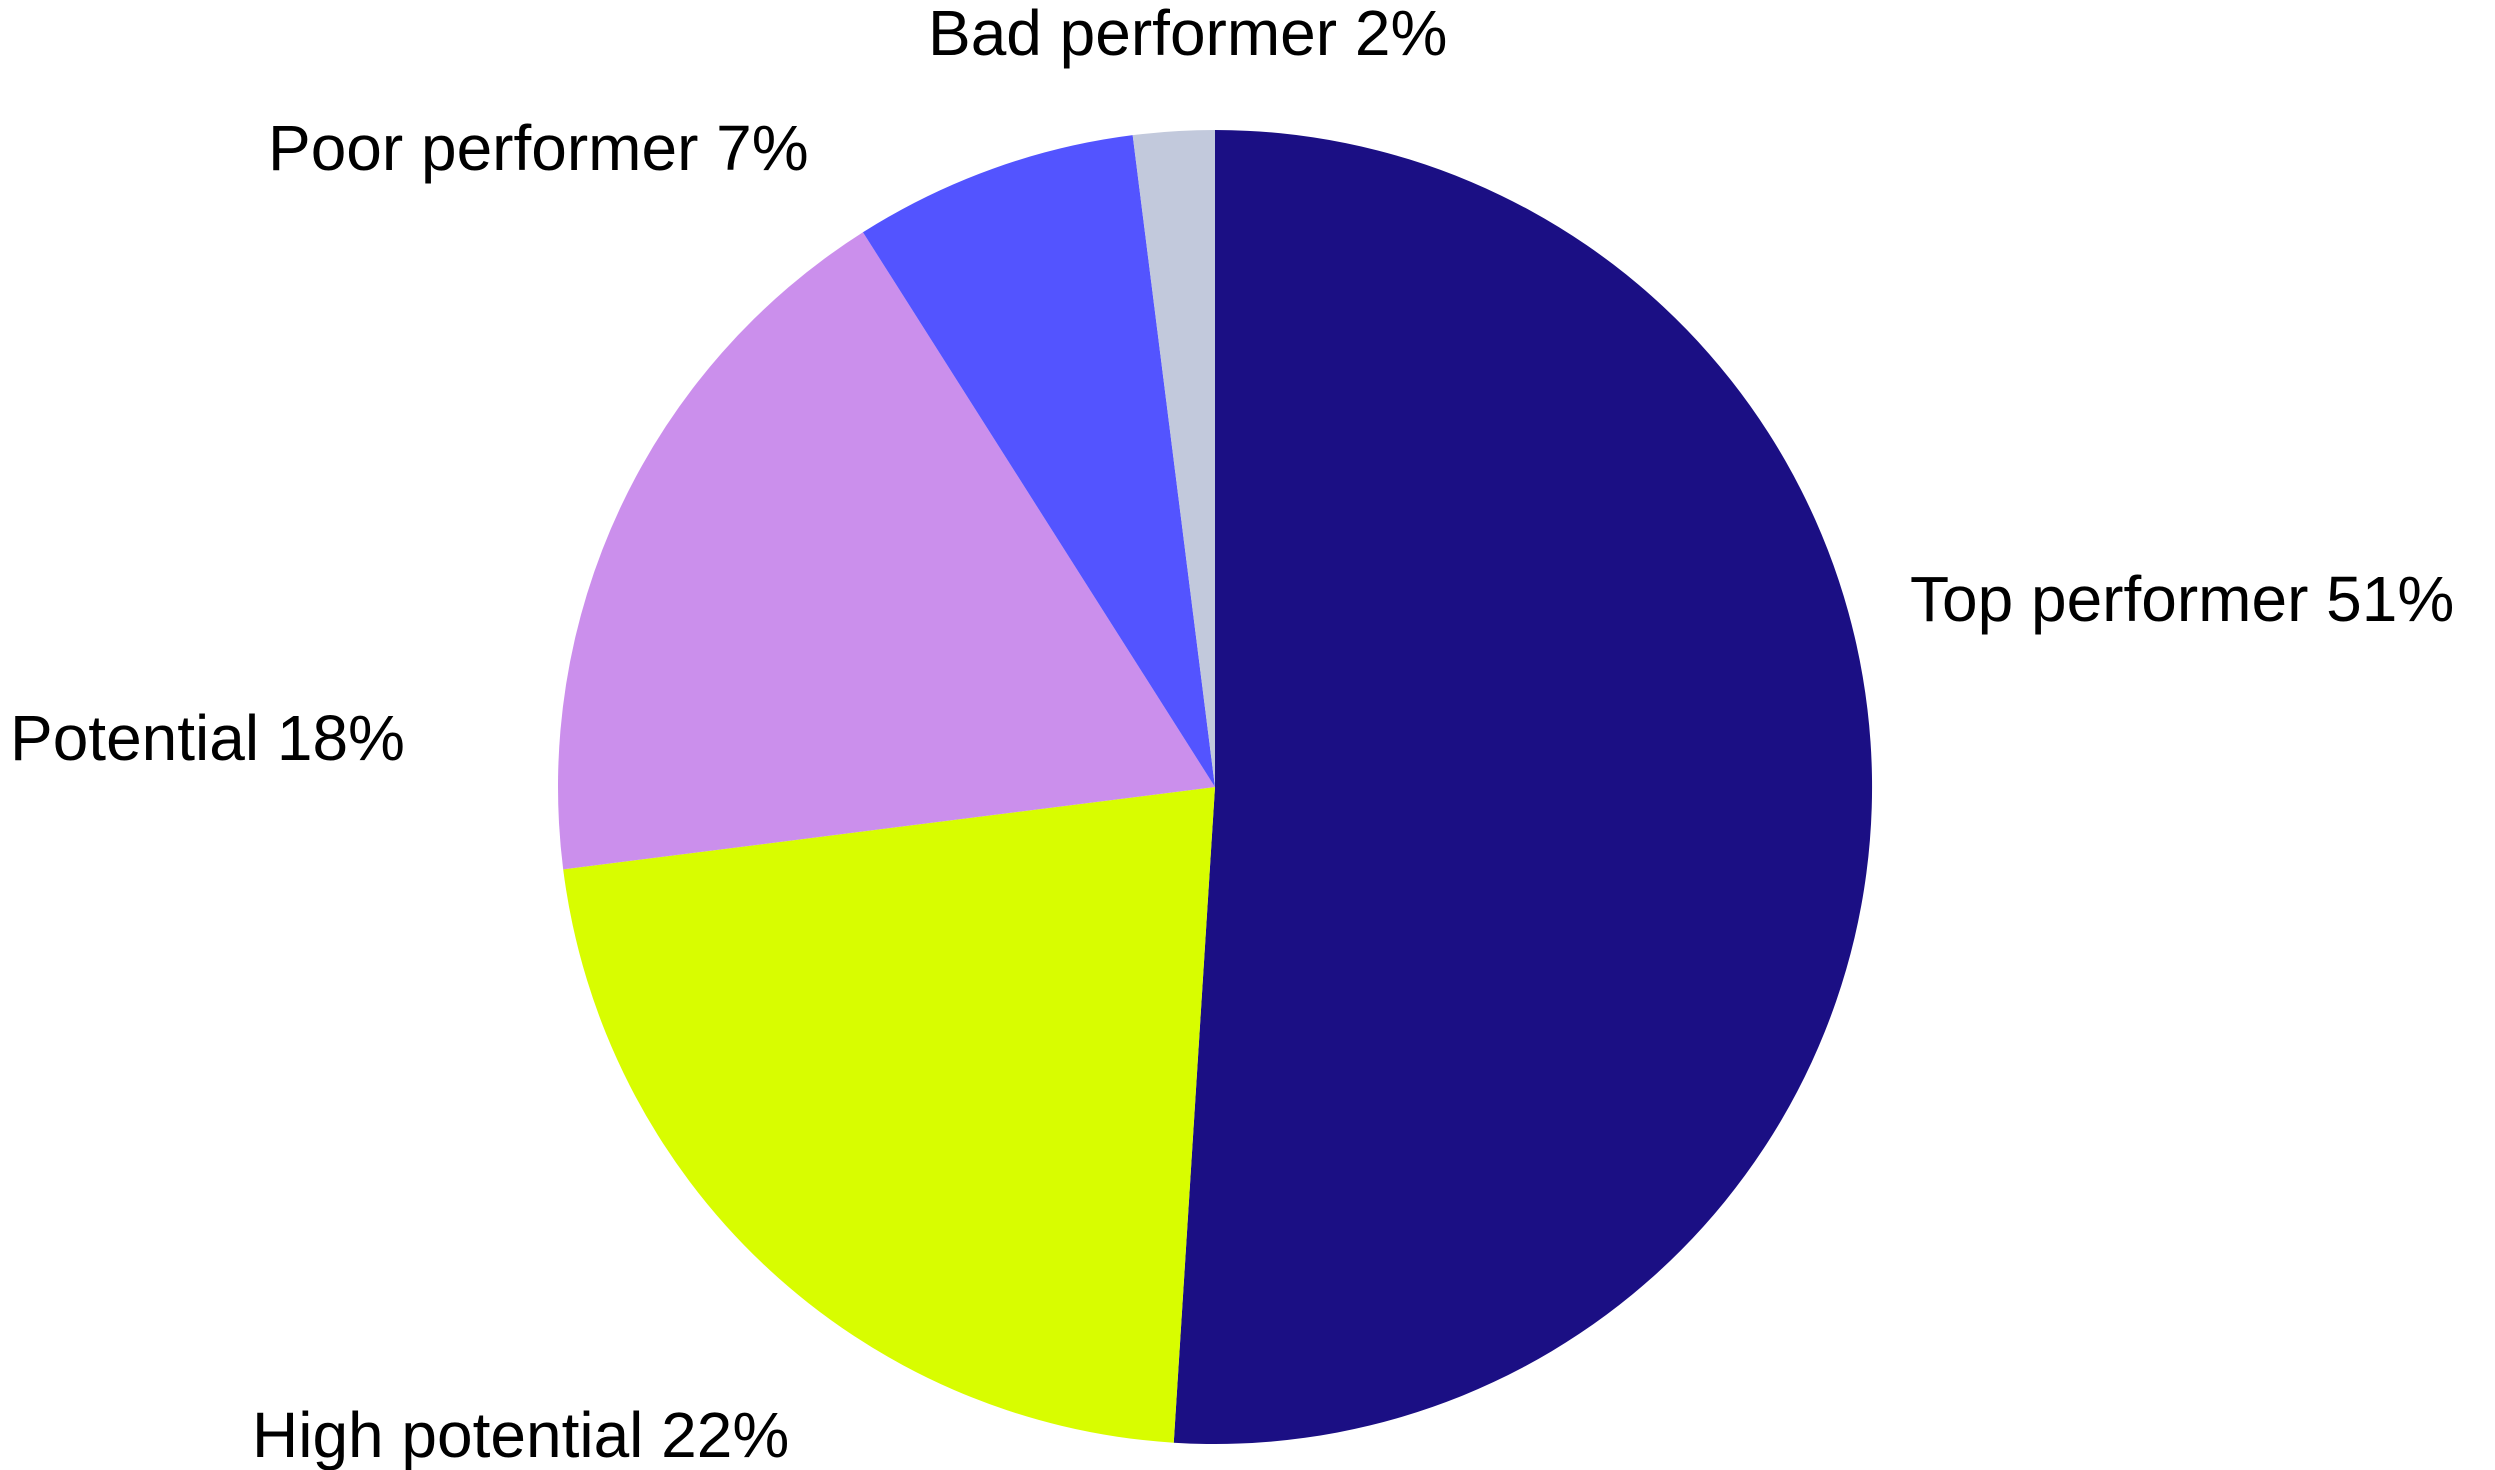 The image size is (2495, 1470). What do you see at coordinates (889, 1115) in the screenshot?
I see `pie-slice-high-potential` at bounding box center [889, 1115].